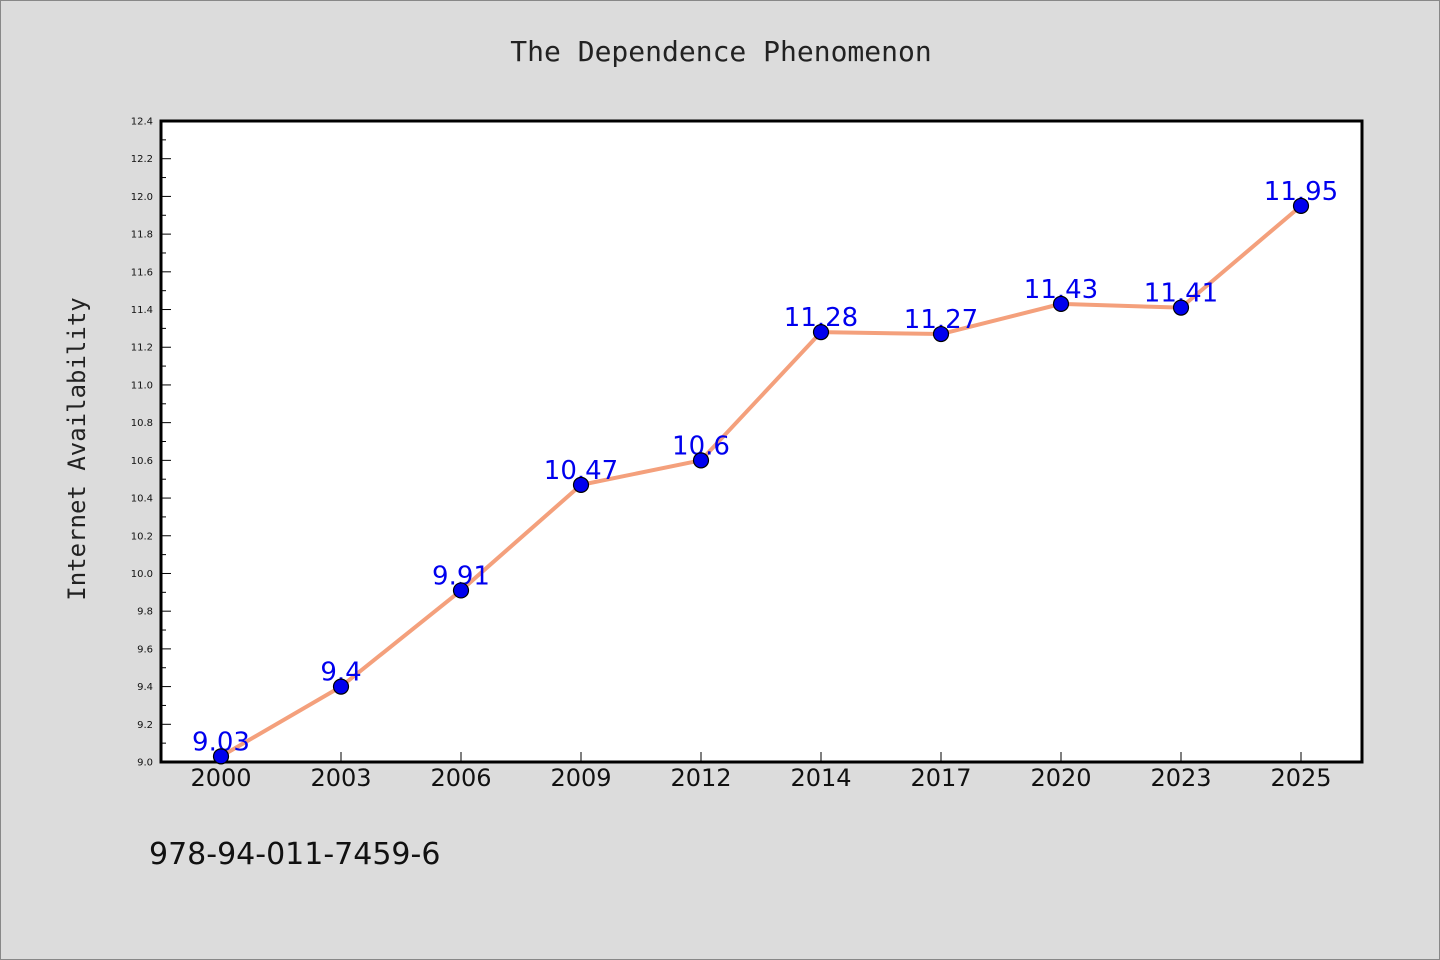 This screenshot has width=1440, height=960. What do you see at coordinates (142, 461) in the screenshot?
I see `y-tick-label: 10.6` at bounding box center [142, 461].